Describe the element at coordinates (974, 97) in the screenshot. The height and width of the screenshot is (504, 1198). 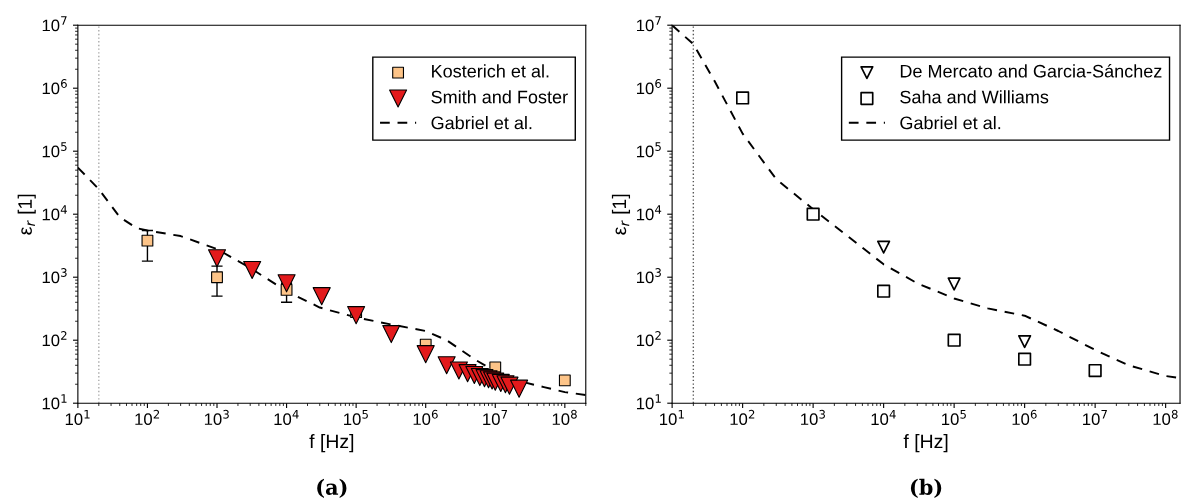
I see `legend-label: Saha and Williams` at that location.